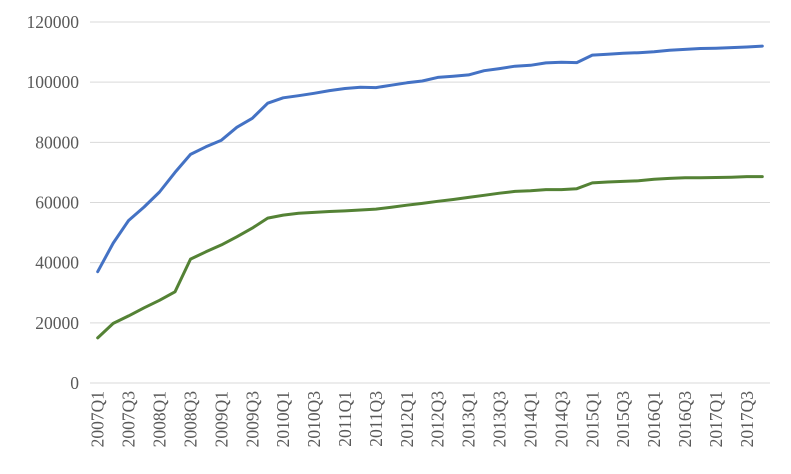  I want to click on x-axis-tick-label: 2015Q1, so click(592, 419).